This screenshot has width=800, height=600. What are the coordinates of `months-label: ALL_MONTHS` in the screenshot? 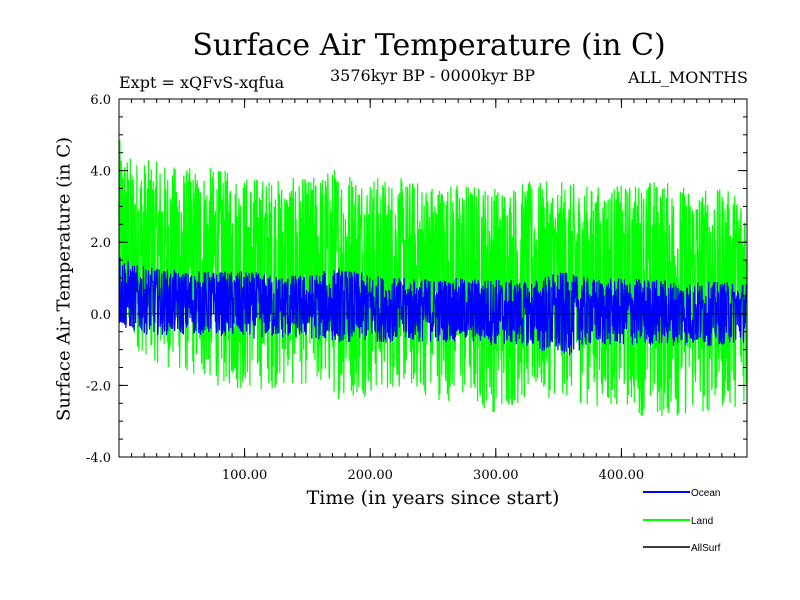 It's located at (688, 77).